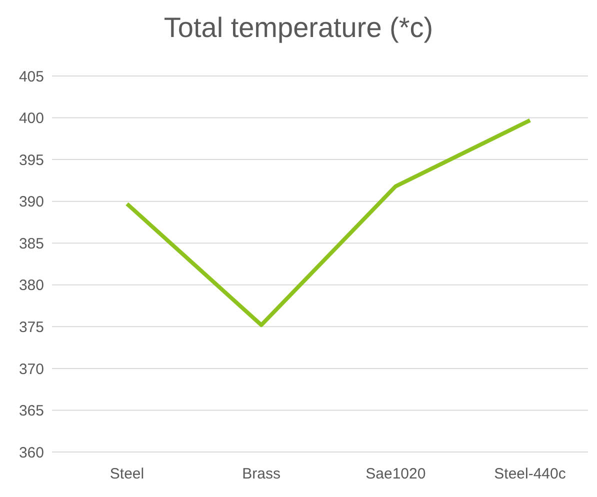 The image size is (597, 497). What do you see at coordinates (31, 243) in the screenshot?
I see `y-tick-label: 385` at bounding box center [31, 243].